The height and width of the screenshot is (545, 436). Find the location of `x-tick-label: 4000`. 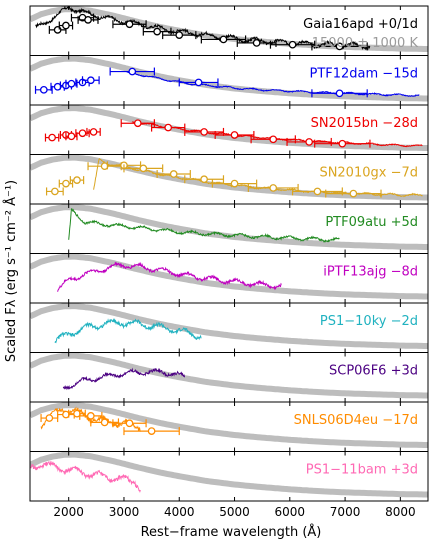

x-tick-label: 4000 is located at coordinates (179, 512).